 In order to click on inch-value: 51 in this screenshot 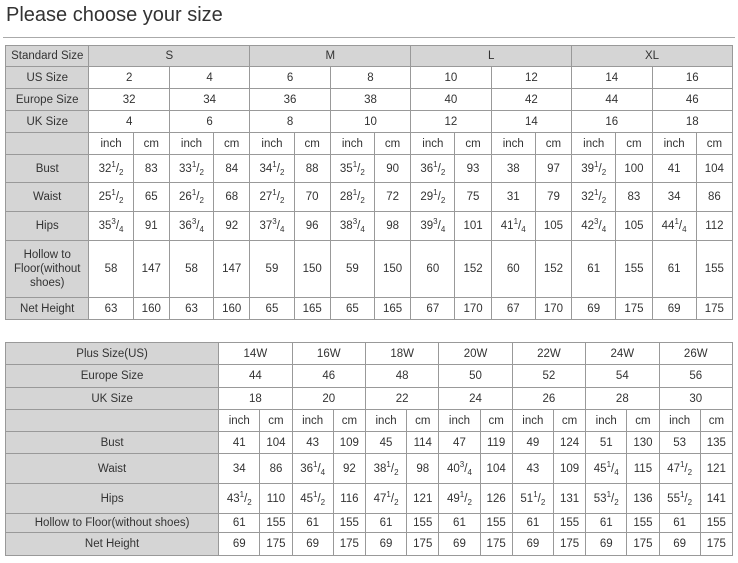, I will do `click(606, 442)`.